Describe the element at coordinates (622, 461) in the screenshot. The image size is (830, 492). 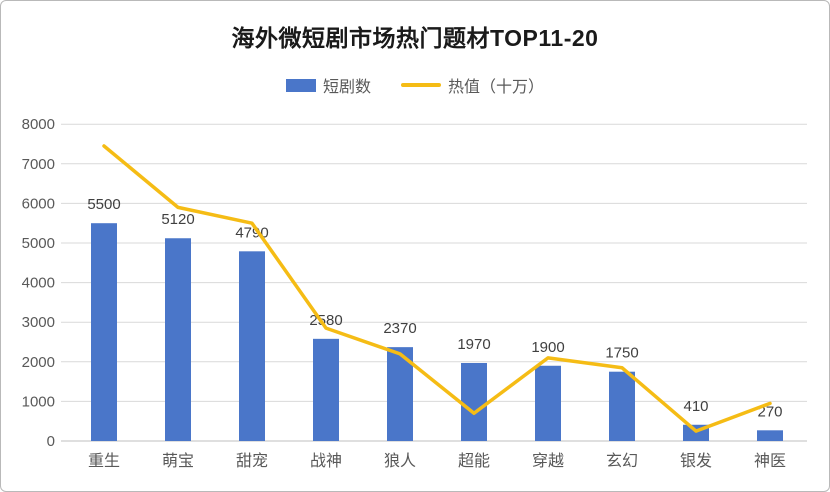
I see `x-axis-category-label: 玄幻` at that location.